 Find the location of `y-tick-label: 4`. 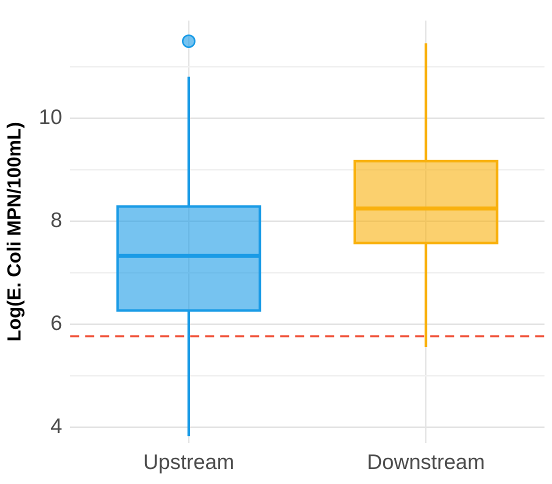

y-tick-label: 4 is located at coordinates (56, 426).